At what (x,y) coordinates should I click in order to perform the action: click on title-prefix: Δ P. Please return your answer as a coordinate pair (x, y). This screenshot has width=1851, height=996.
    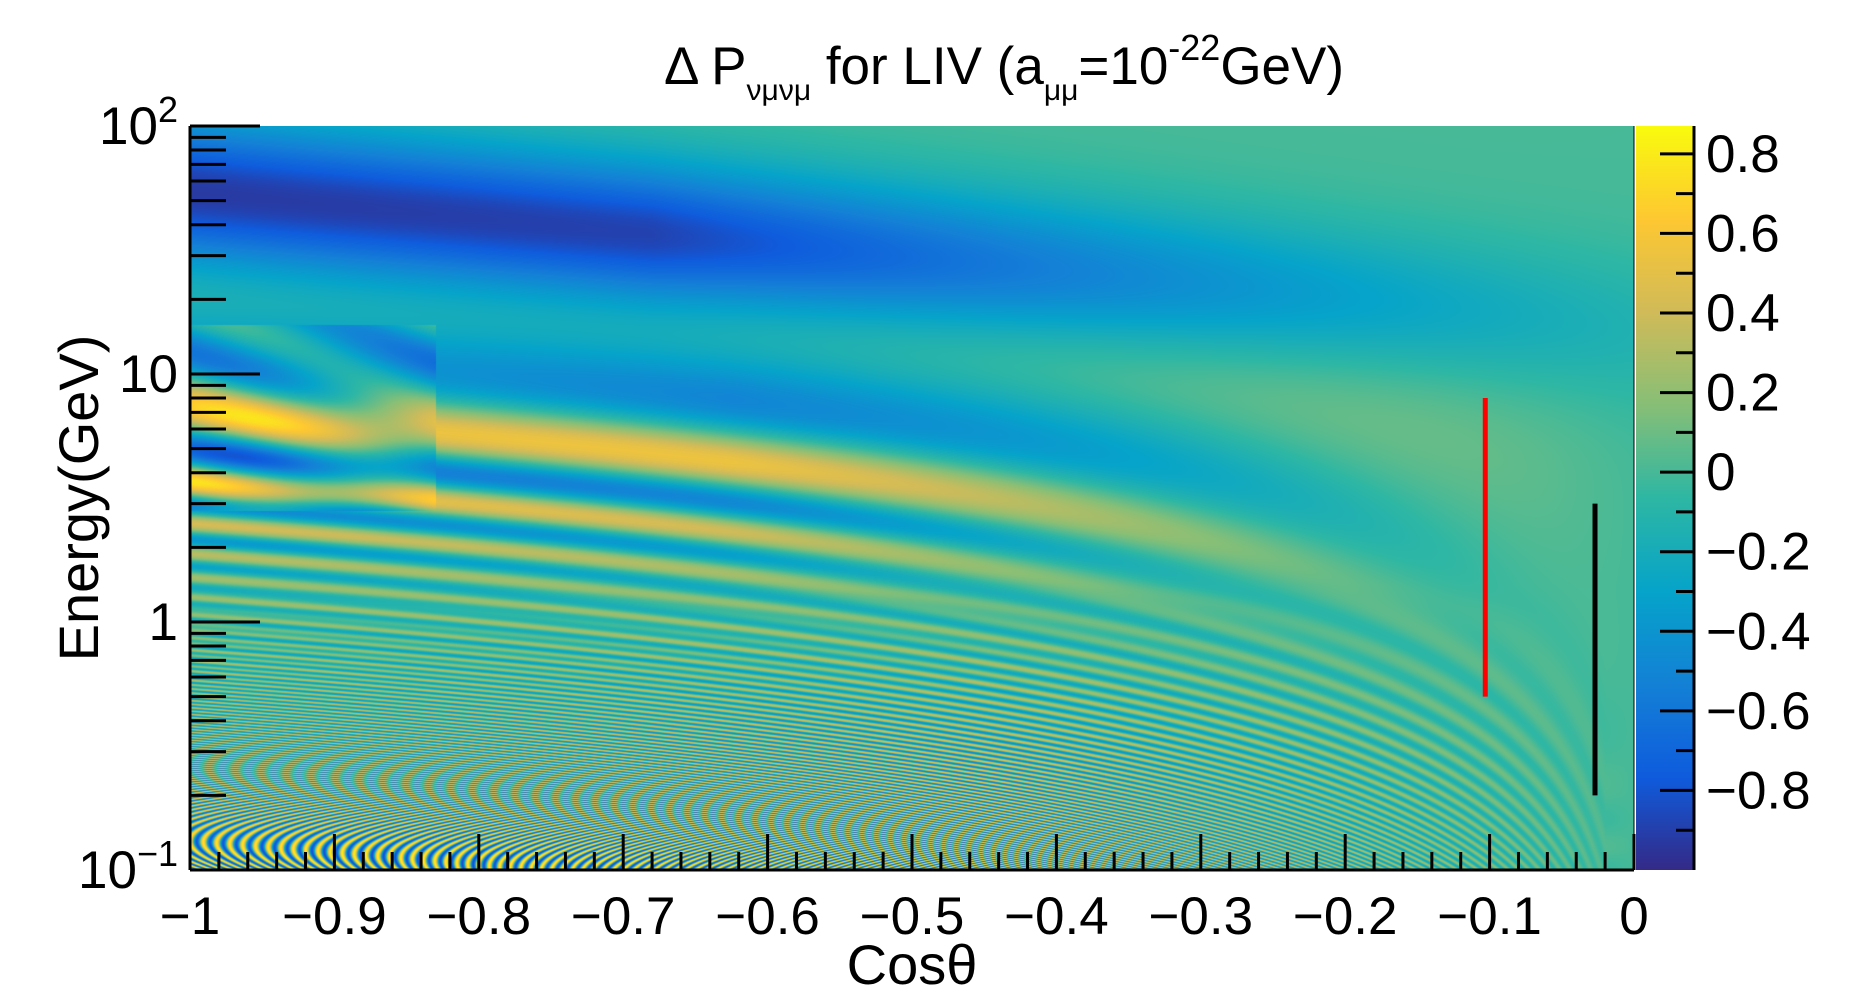
    Looking at the image, I should click on (705, 66).